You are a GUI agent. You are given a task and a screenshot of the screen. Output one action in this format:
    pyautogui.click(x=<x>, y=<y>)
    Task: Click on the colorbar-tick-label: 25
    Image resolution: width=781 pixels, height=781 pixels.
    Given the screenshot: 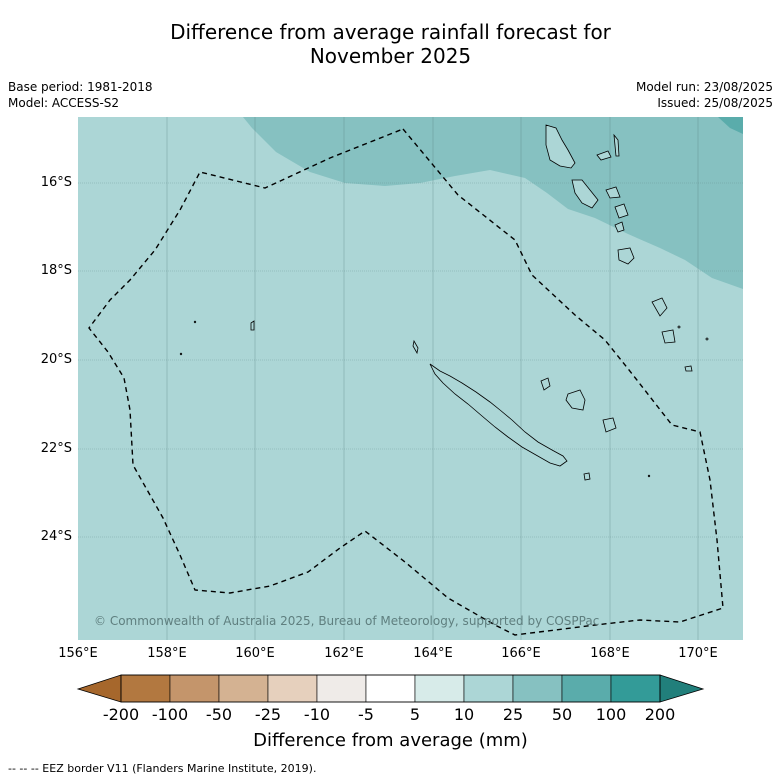 What is the action you would take?
    pyautogui.click(x=513, y=714)
    